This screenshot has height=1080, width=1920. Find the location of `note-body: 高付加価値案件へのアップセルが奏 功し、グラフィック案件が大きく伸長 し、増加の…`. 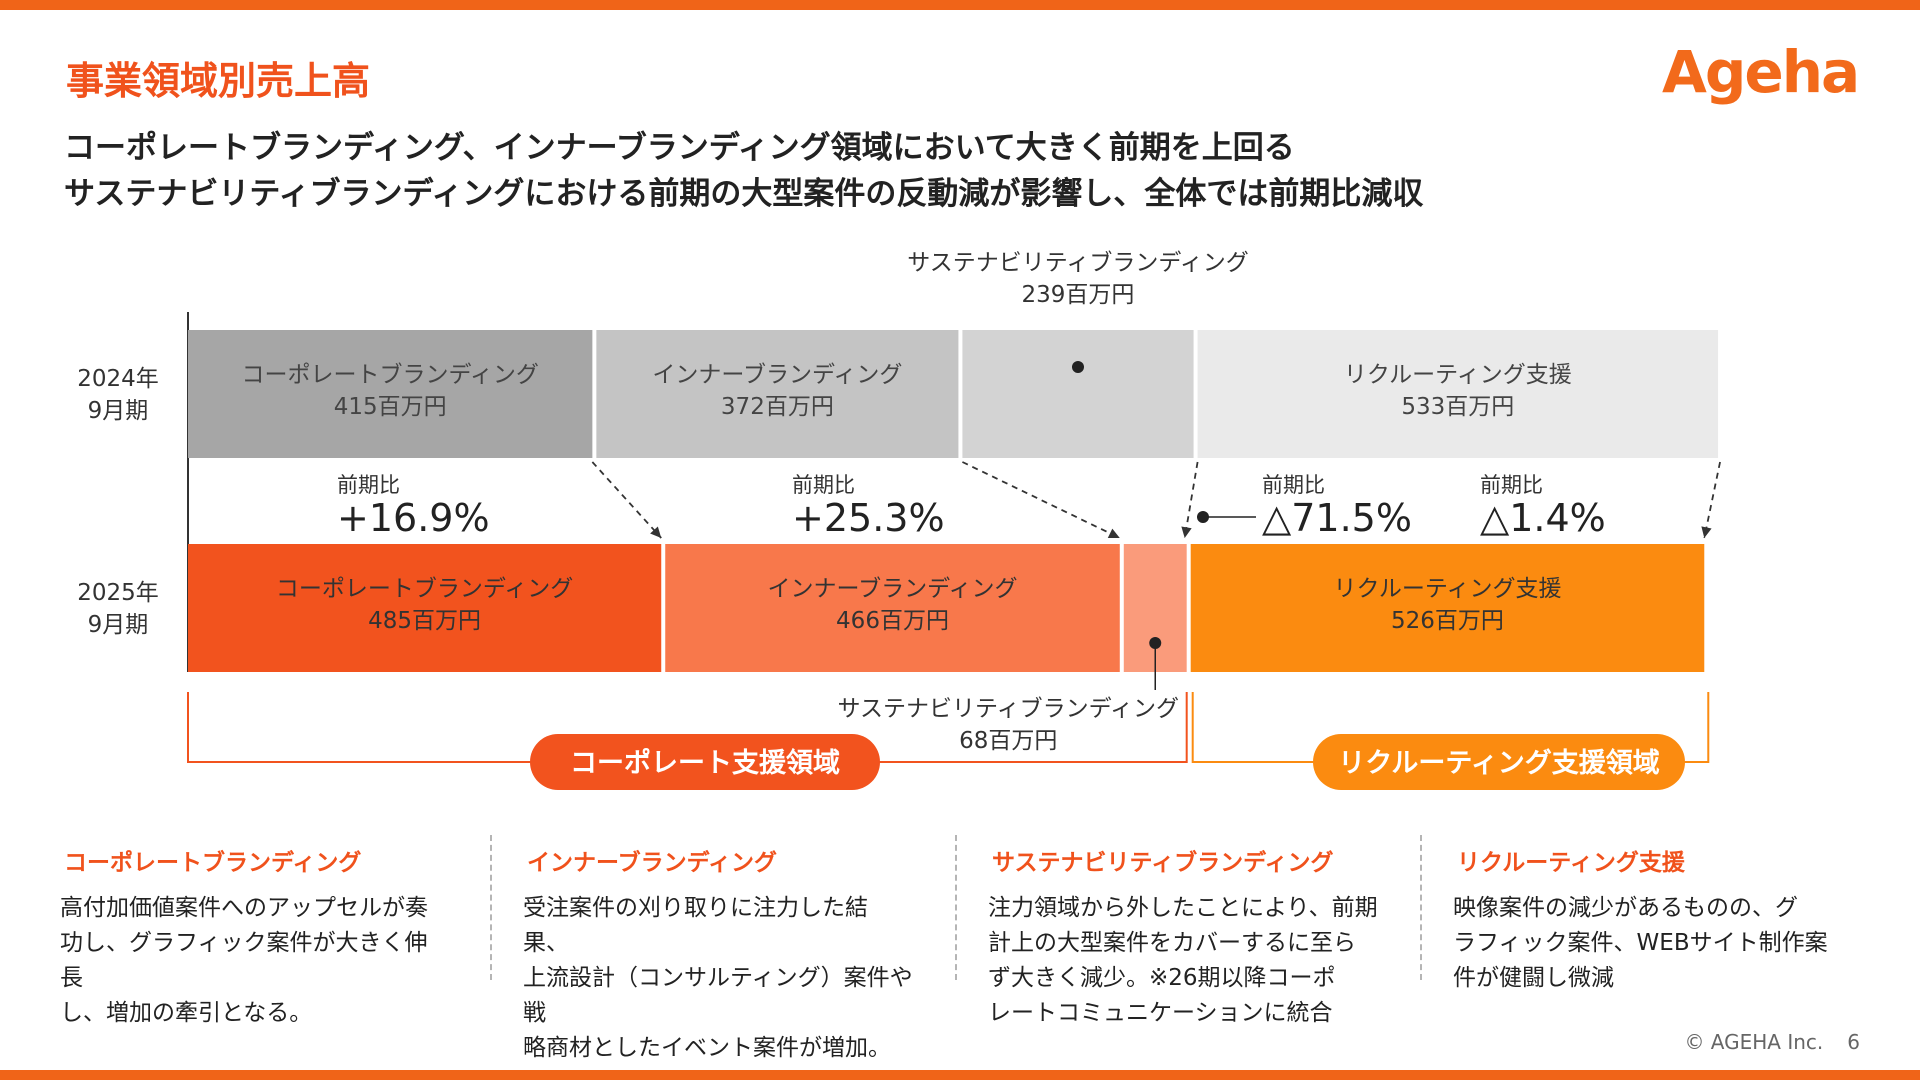

note-body: 高付加価値案件へのアップセルが奏 功し、グラフィック案件が大きく伸長 し、増加の… is located at coordinates (244, 960).